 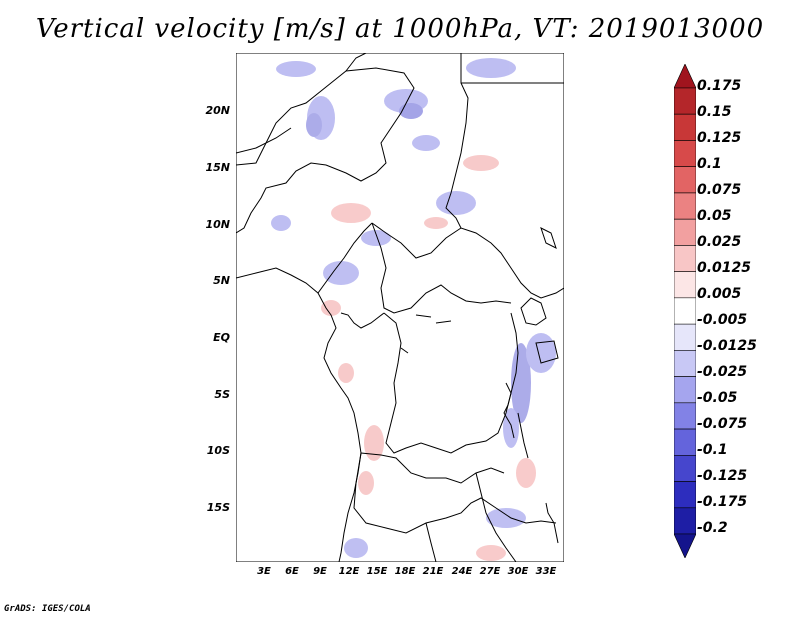 I want to click on colorbar-label: 0.175, so click(x=719, y=86).